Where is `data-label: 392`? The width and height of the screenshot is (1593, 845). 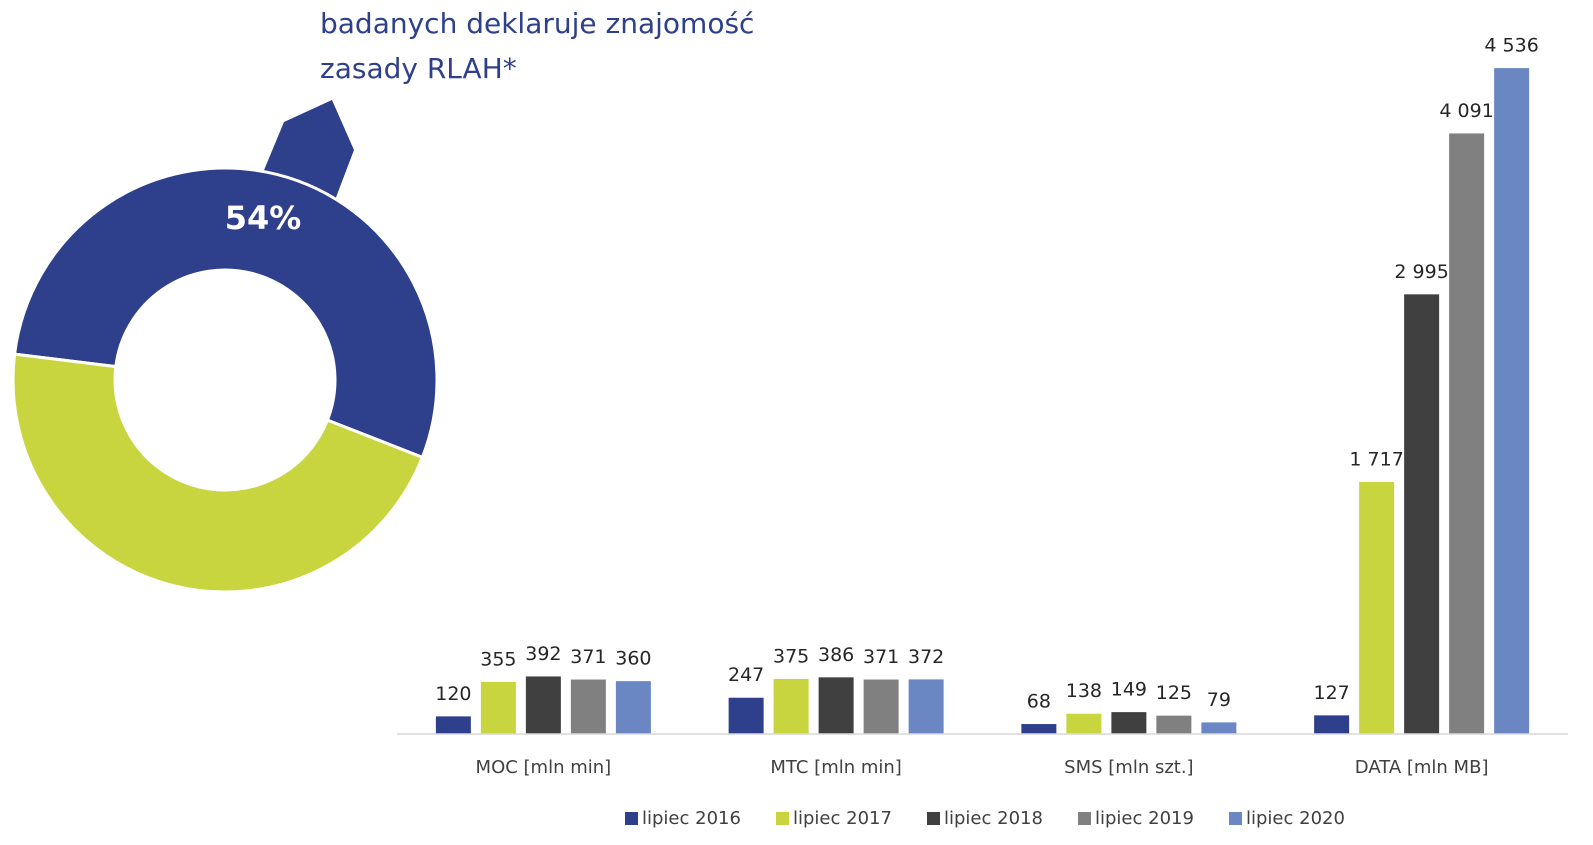 data-label: 392 is located at coordinates (543, 654).